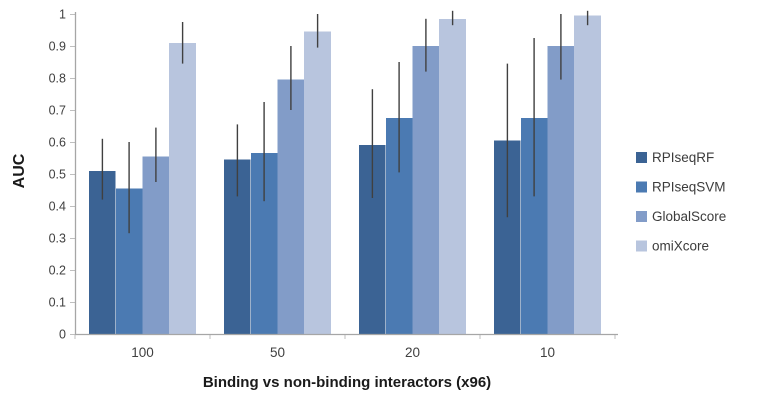  I want to click on x-category-label-50: 50, so click(277, 352).